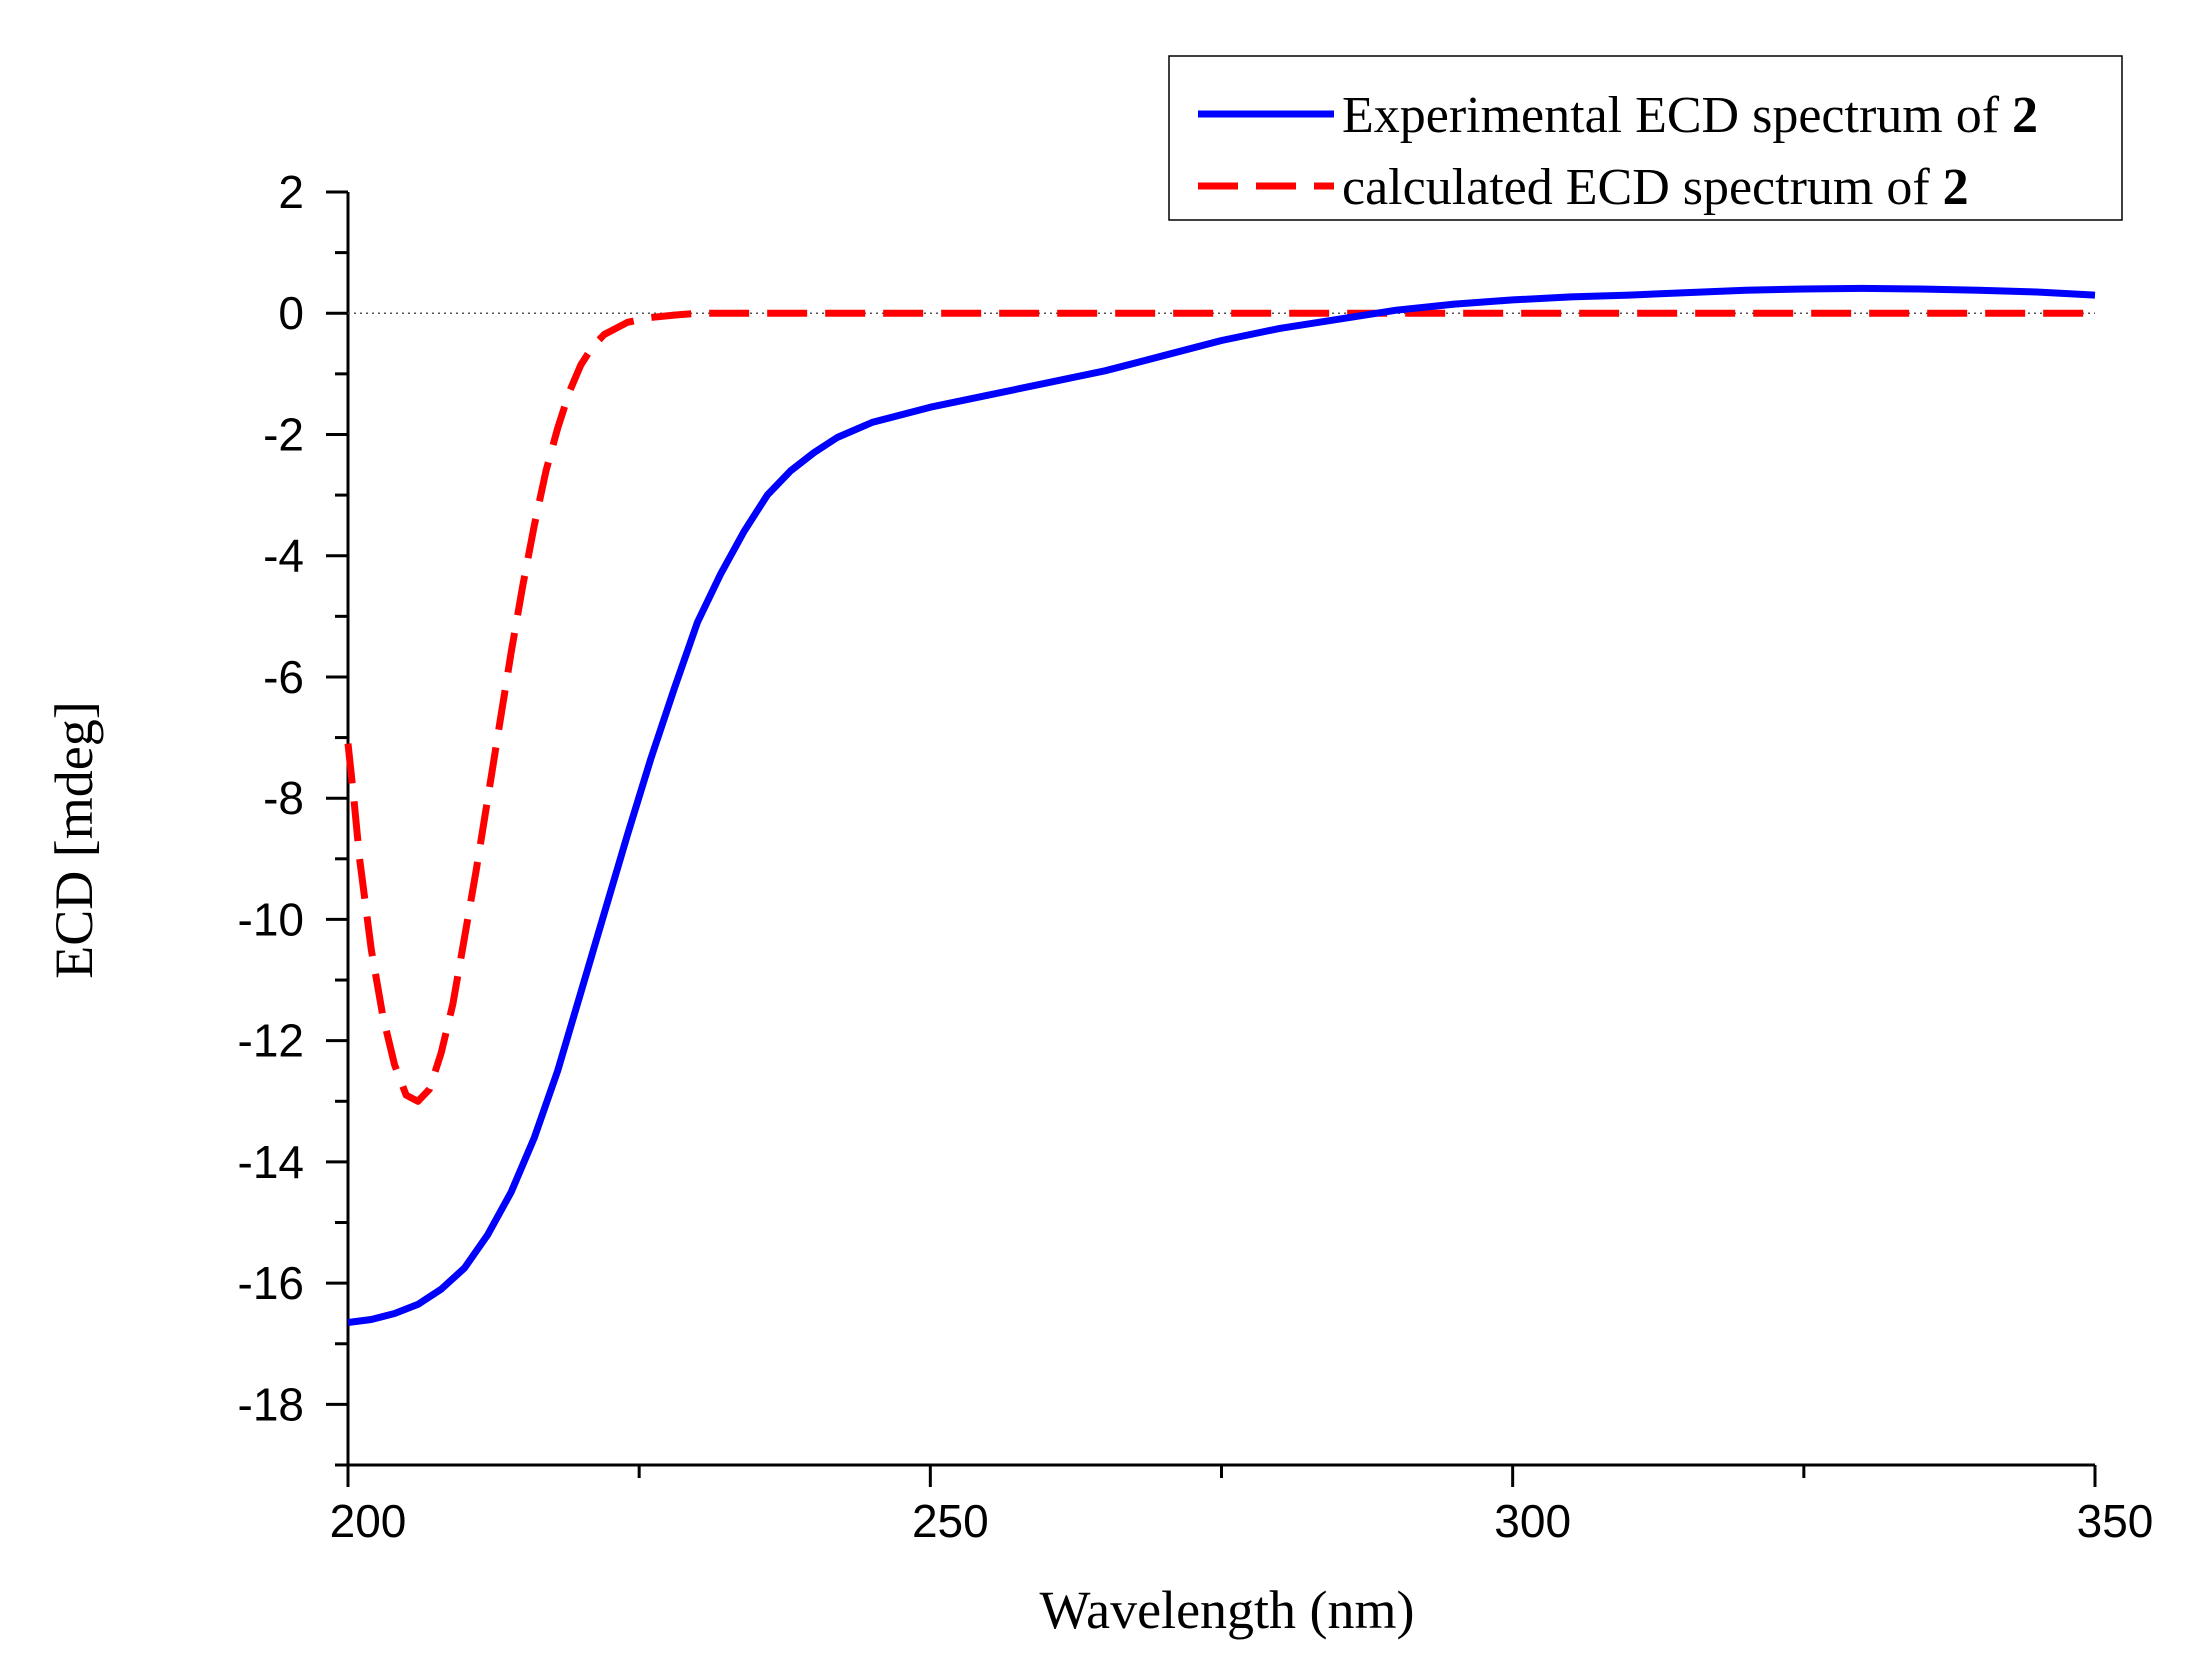 The width and height of the screenshot is (2209, 1674). What do you see at coordinates (74, 839) in the screenshot?
I see `y-axis-title: ECD [mdeg]` at bounding box center [74, 839].